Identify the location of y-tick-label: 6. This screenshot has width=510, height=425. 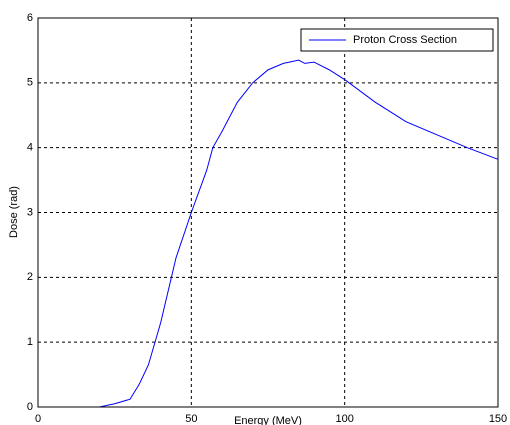
(30, 18).